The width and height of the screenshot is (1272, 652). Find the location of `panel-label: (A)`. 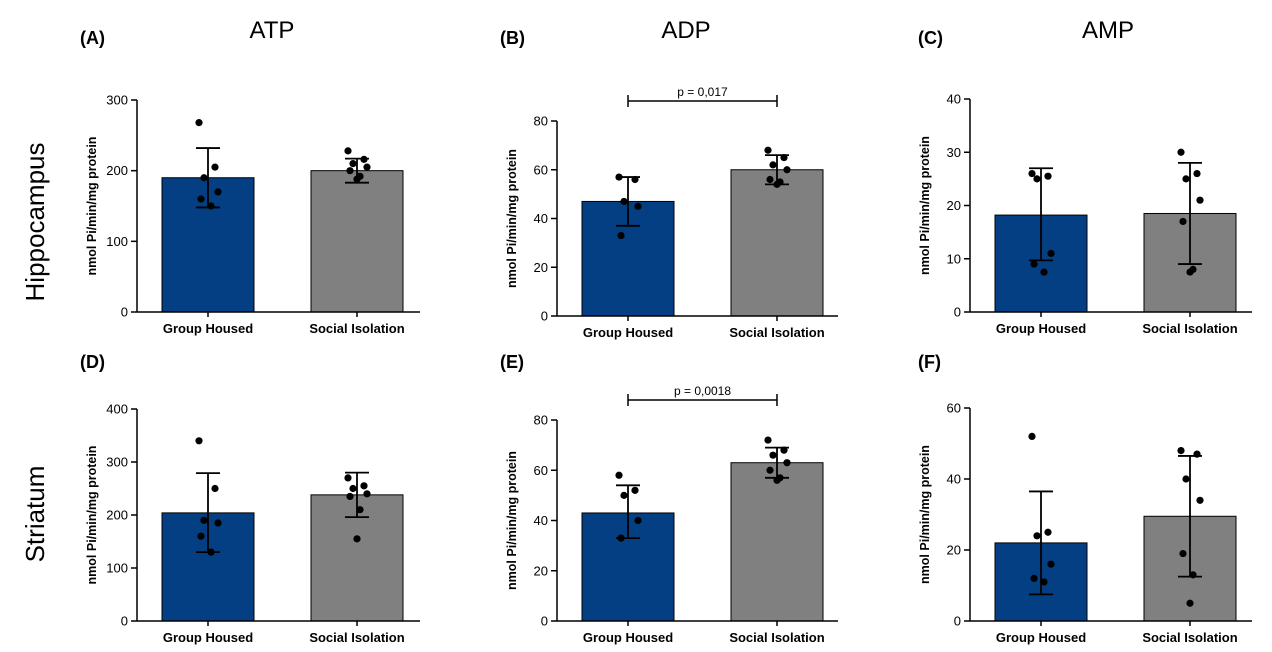

panel-label: (A) is located at coordinates (92, 38).